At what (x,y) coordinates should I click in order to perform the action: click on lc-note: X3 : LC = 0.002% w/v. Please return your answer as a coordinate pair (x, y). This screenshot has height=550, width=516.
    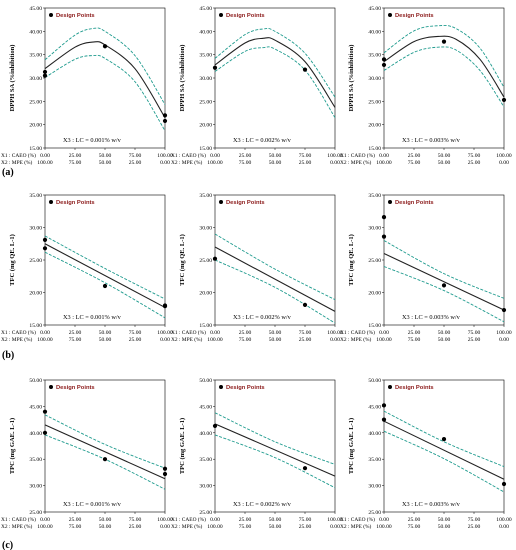
    Looking at the image, I should click on (262, 504).